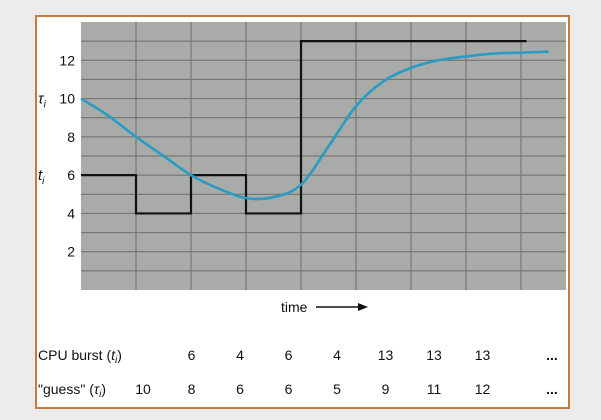 This screenshot has width=601, height=420. What do you see at coordinates (42, 101) in the screenshot?
I see `y-axis-symbol: τi` at bounding box center [42, 101].